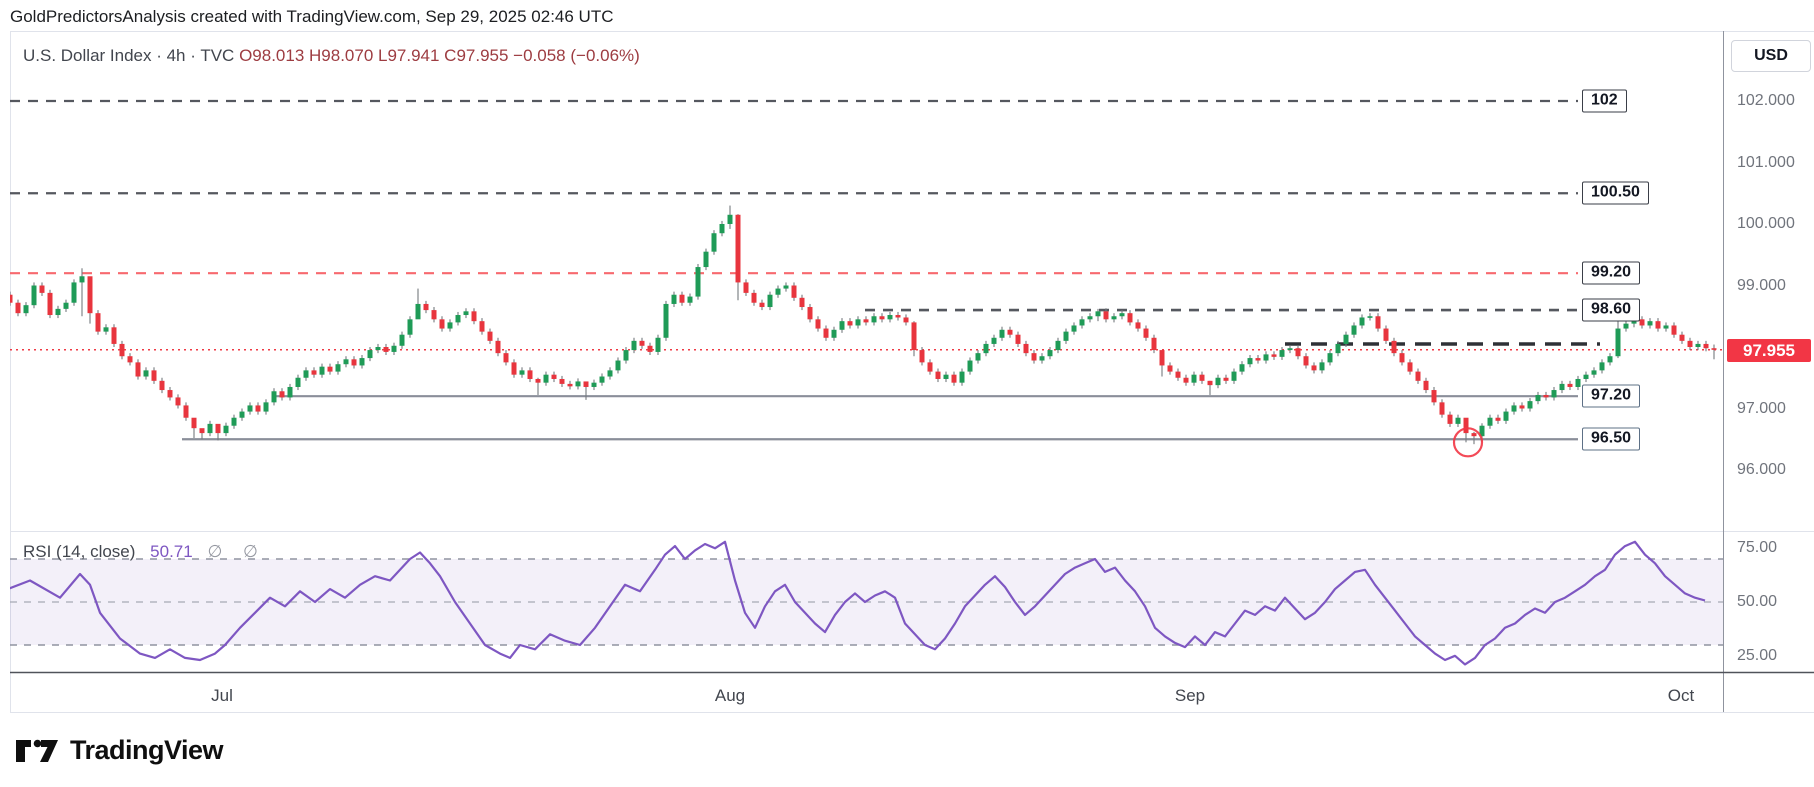  Describe the element at coordinates (1757, 601) in the screenshot. I see `rsi-axis-tick: 50.00` at that location.